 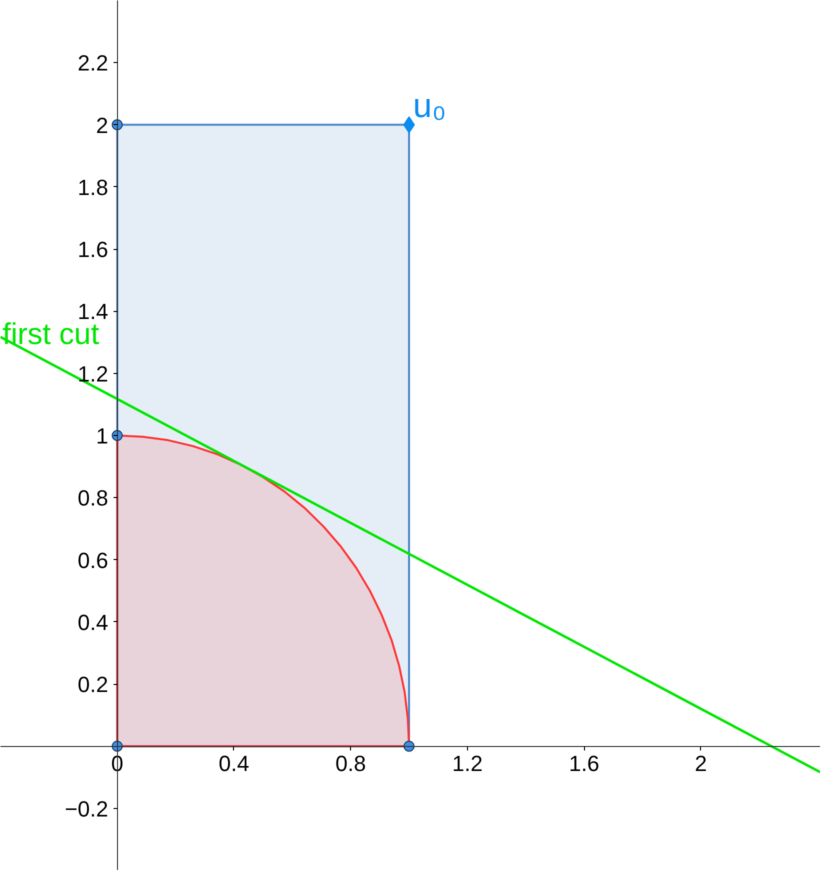 What do you see at coordinates (234, 763) in the screenshot?
I see `x-tick-label: 0.4` at bounding box center [234, 763].